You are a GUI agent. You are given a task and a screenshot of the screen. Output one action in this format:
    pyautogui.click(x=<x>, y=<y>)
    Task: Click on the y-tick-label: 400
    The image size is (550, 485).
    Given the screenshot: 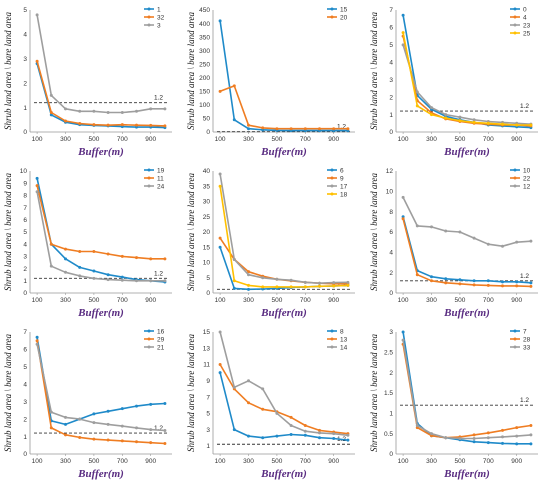 What is the action you would take?
    pyautogui.click(x=204, y=24)
    